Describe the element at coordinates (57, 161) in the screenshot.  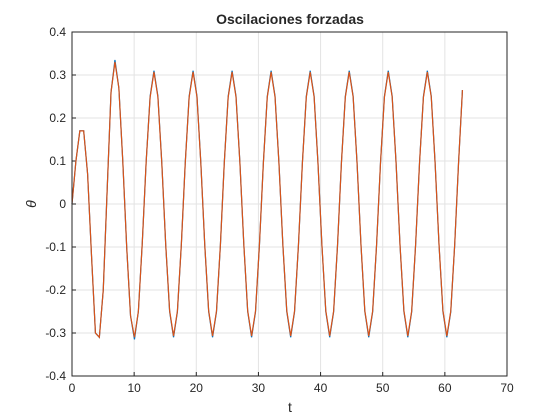
I see `y-tick-label: 0.1` at that location.